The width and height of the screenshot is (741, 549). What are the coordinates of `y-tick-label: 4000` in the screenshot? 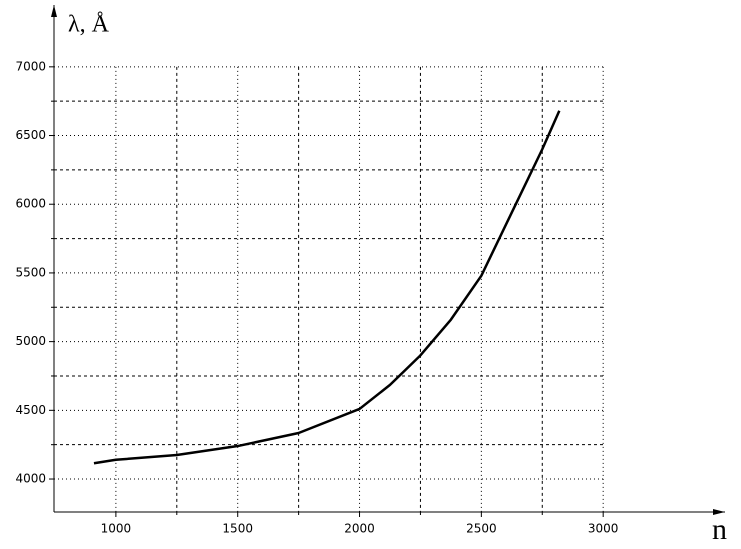 It's located at (30, 479).